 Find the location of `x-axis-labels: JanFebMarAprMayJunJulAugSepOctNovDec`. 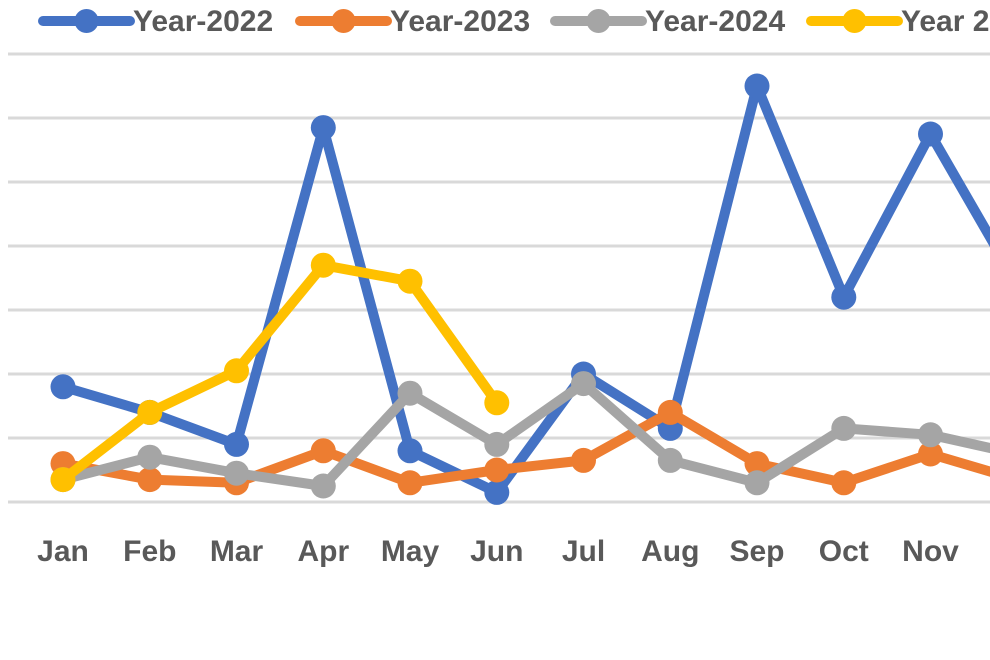

x-axis-labels: JanFebMarAprMayJunJulAugSepOctNovDec is located at coordinates (513, 551).